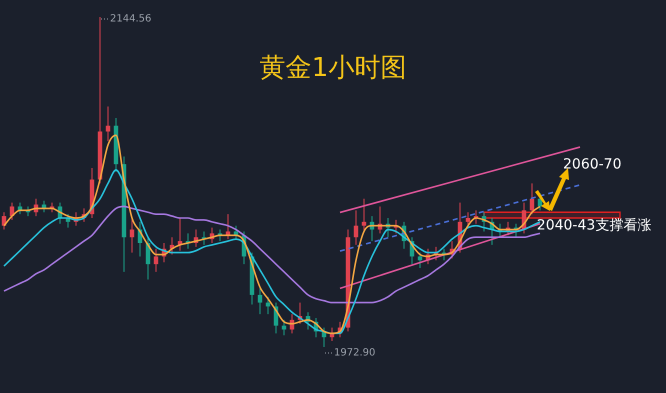 The width and height of the screenshot is (666, 393). Describe the element at coordinates (131, 19) in the screenshot. I see `annotation: 2144.56` at that location.